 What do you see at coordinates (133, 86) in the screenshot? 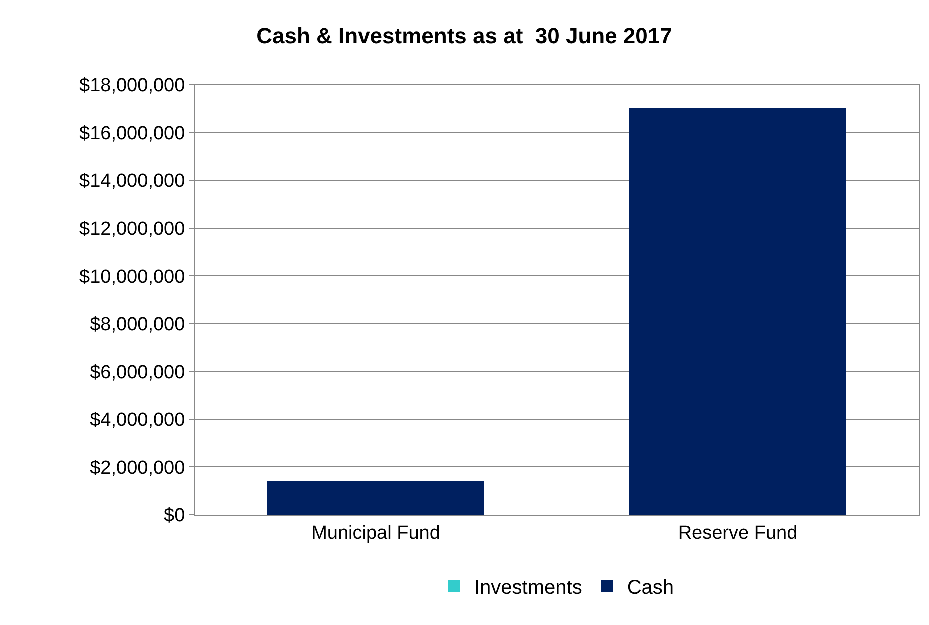
I see `y-tick-label: $18,000,000` at bounding box center [133, 86].